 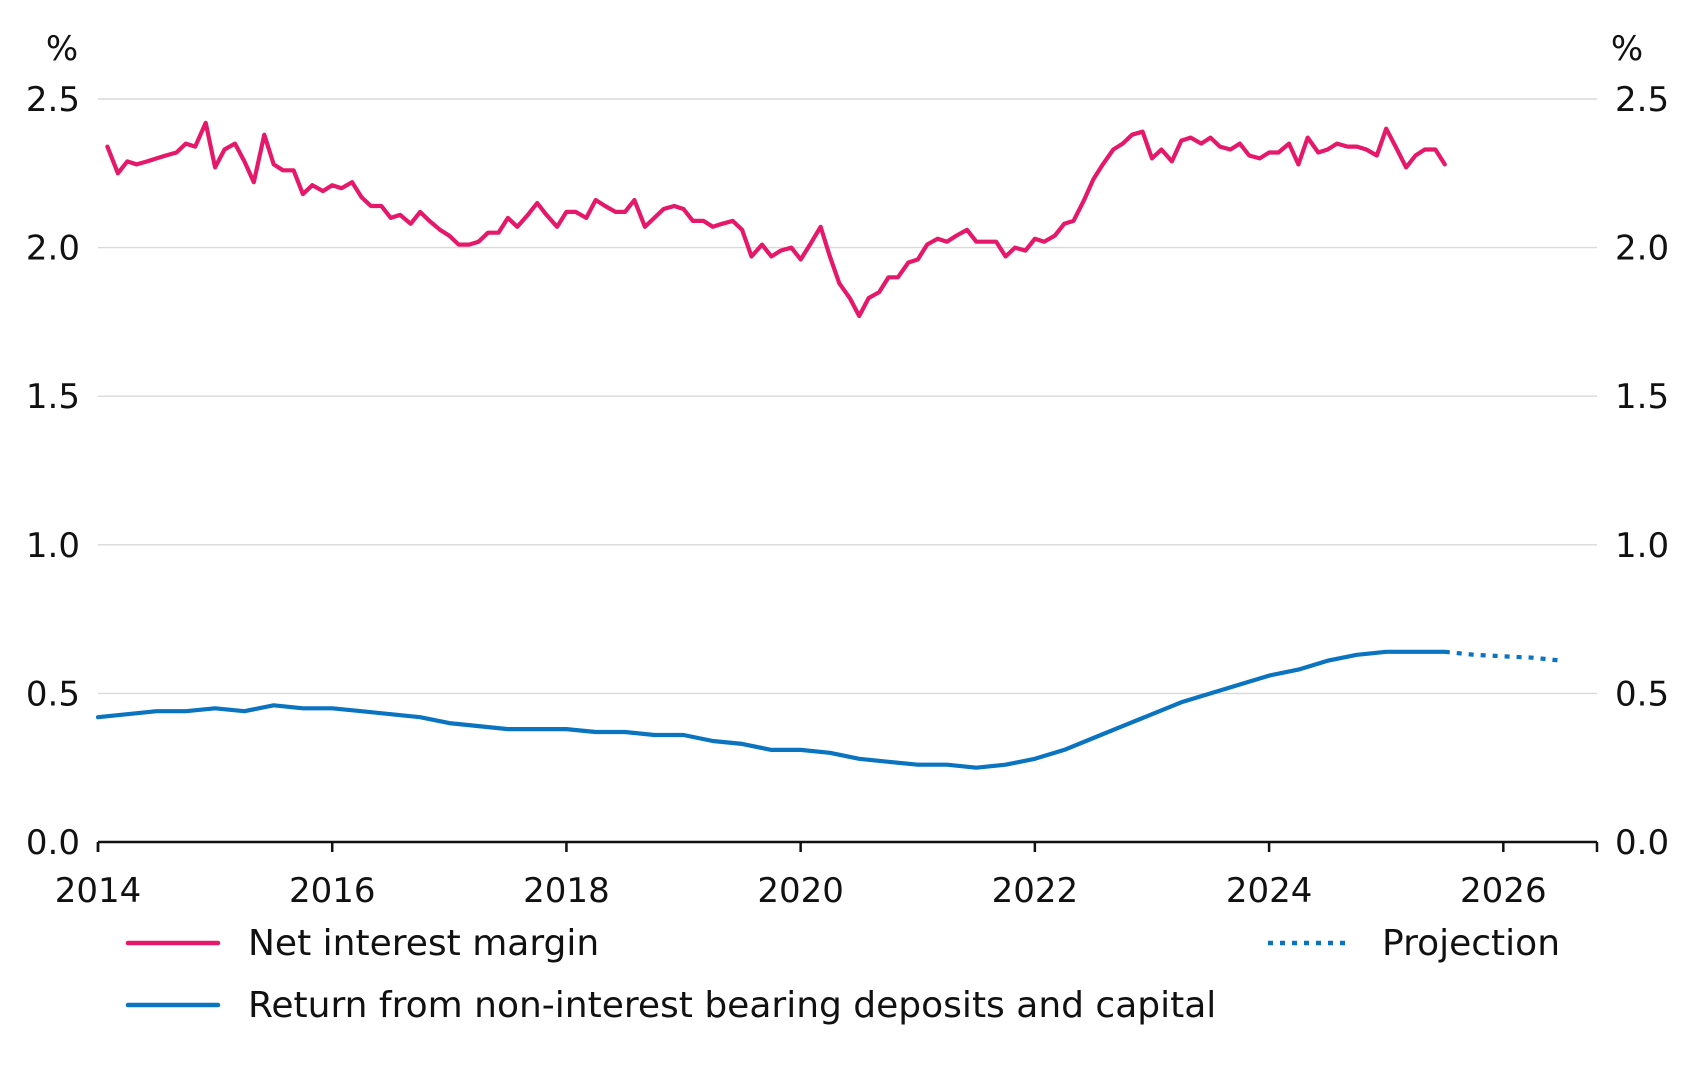 I want to click on series-line-return, so click(x=771, y=709).